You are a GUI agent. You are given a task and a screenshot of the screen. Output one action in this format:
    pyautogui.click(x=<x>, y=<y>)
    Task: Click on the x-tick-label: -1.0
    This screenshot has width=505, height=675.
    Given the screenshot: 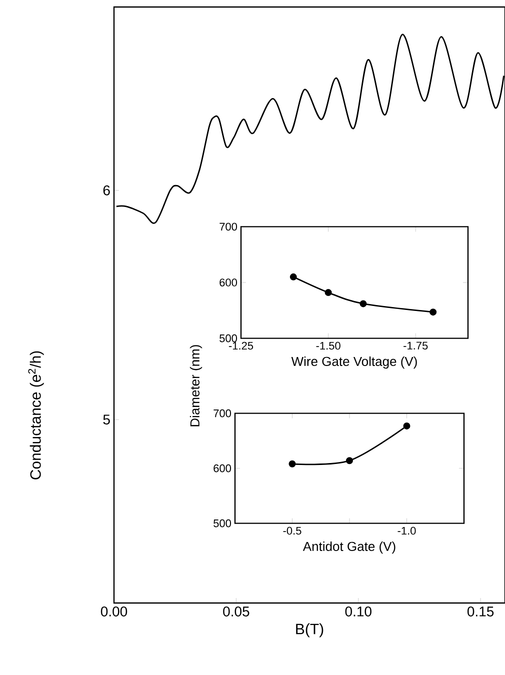 What is the action you would take?
    pyautogui.click(x=407, y=530)
    